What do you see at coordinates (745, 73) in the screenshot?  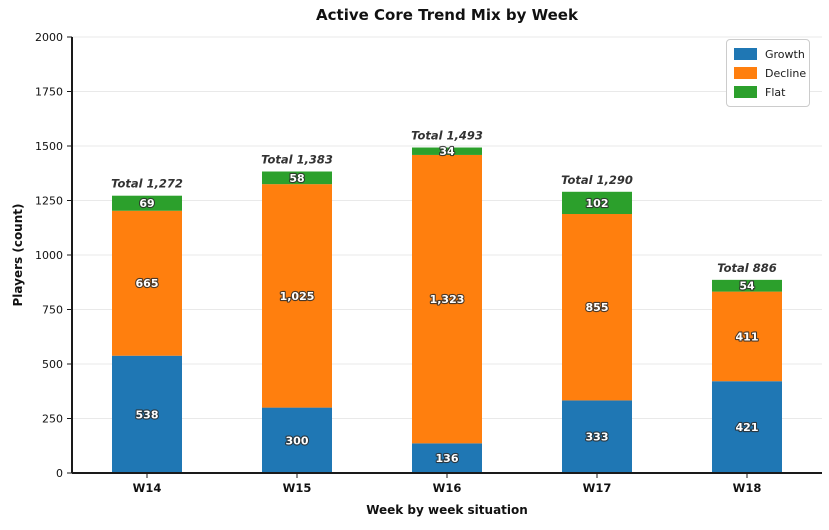 I see `legend-swatch-decline` at bounding box center [745, 73].